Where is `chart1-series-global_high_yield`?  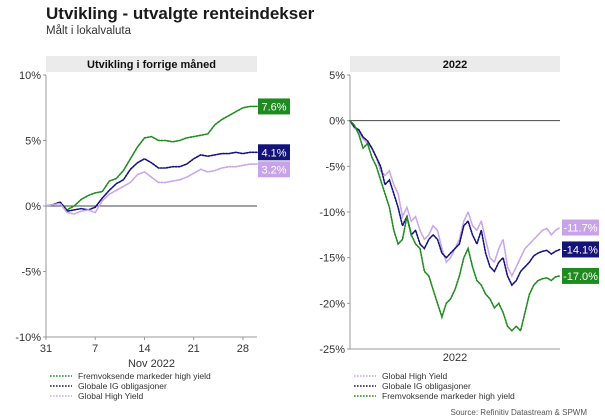 chart1-series-global_high_yield is located at coordinates (151, 189).